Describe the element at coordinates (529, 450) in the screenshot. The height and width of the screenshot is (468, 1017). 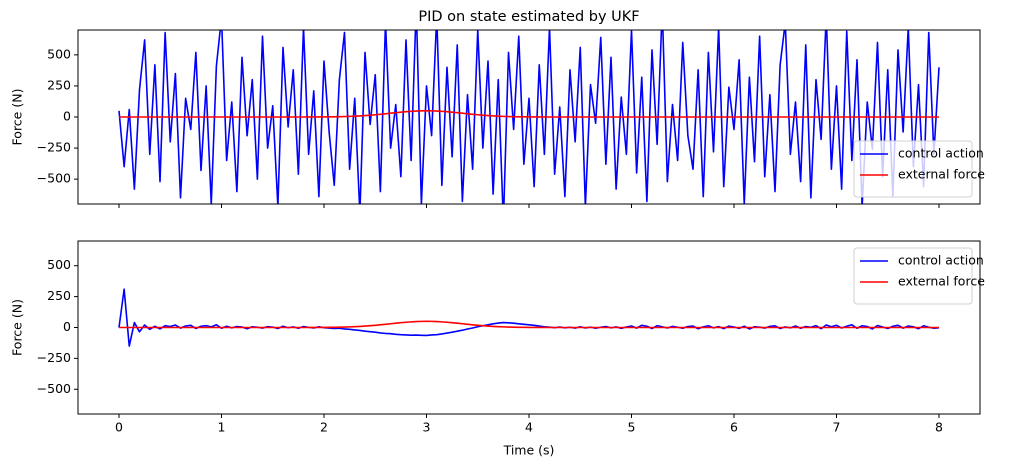
I see `x-axis-label: Time (s)` at that location.